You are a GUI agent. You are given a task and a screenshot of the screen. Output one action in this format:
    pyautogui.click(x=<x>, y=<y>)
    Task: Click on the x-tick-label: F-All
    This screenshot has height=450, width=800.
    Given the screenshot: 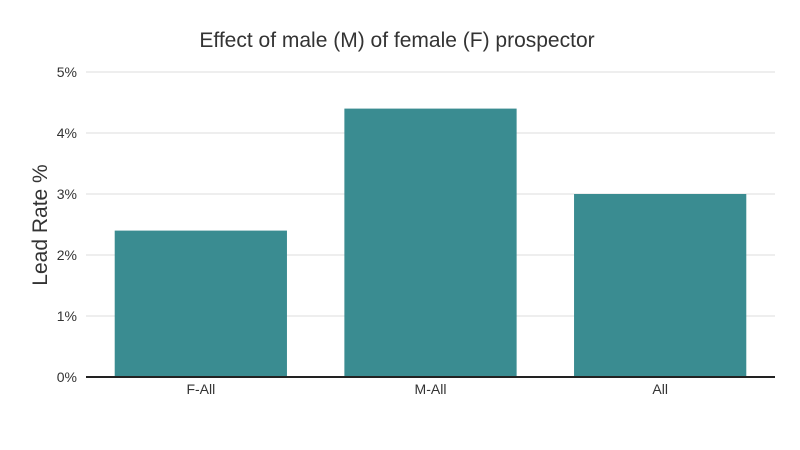 What is the action you would take?
    pyautogui.click(x=200, y=389)
    